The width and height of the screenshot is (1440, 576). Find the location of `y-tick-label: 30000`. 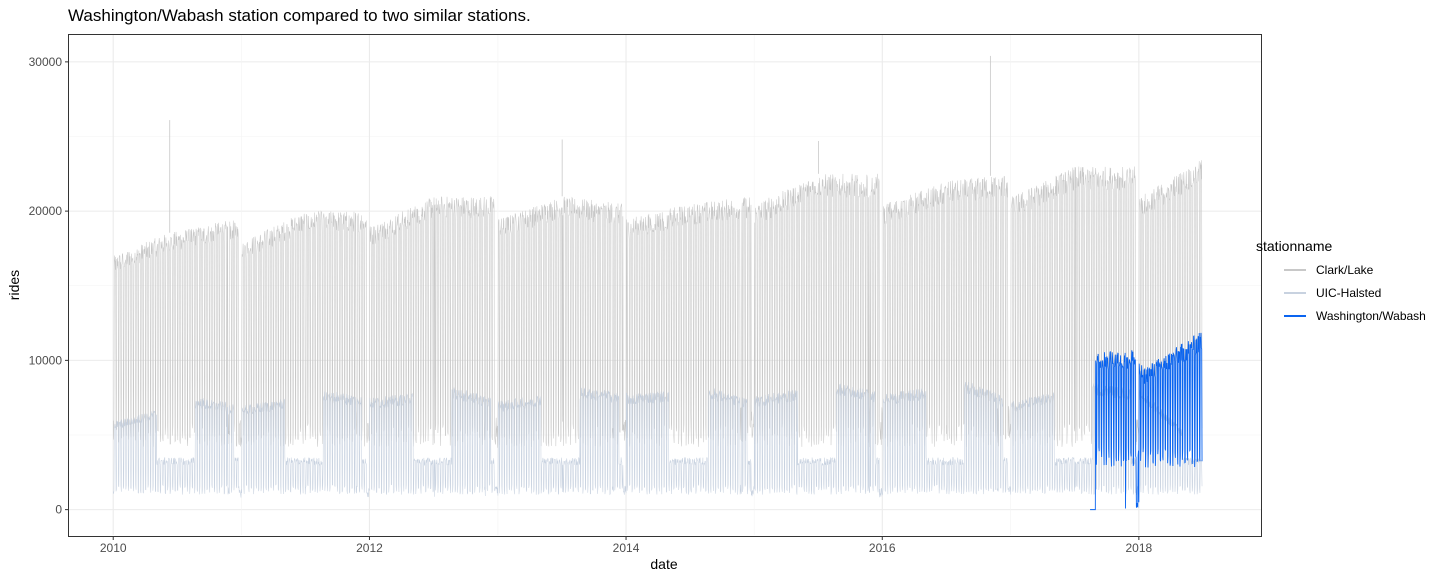

y-tick-label: 30000 is located at coordinates (46, 62).